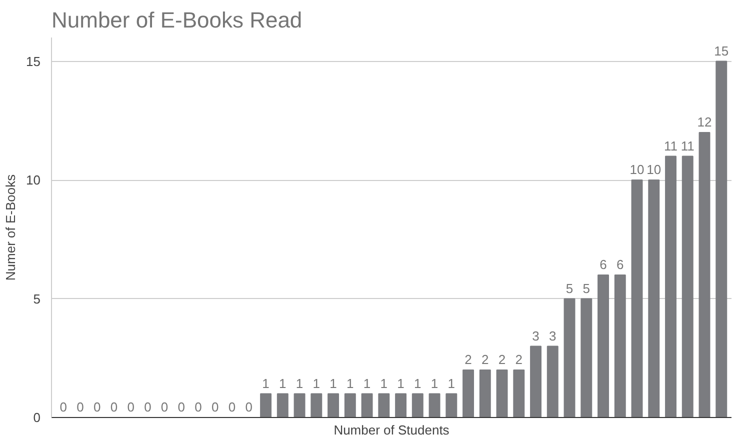 The image size is (739, 443). I want to click on y-tick-label: 0, so click(37, 417).